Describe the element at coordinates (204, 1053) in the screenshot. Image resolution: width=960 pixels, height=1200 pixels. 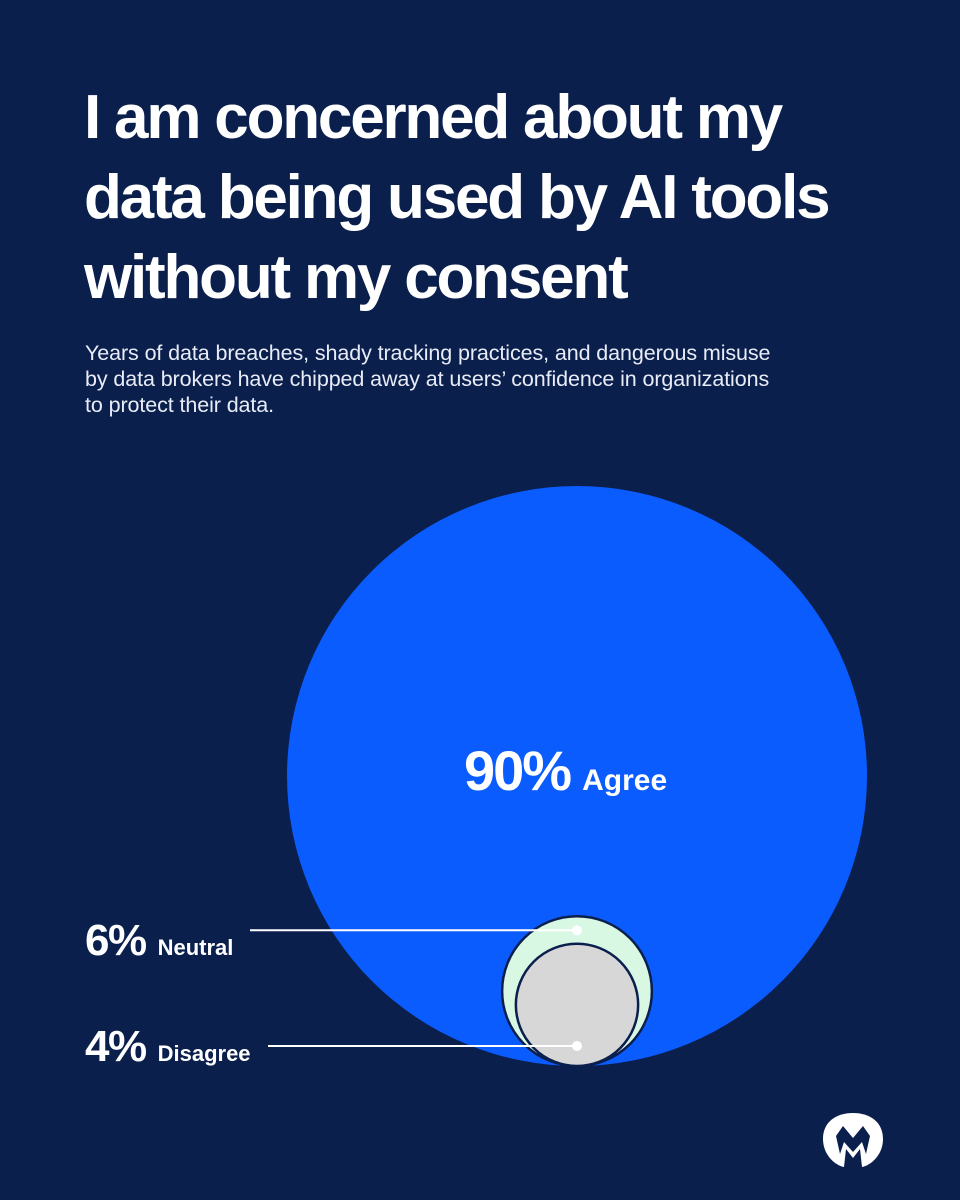
I see `label-disagree: Disagree` at that location.